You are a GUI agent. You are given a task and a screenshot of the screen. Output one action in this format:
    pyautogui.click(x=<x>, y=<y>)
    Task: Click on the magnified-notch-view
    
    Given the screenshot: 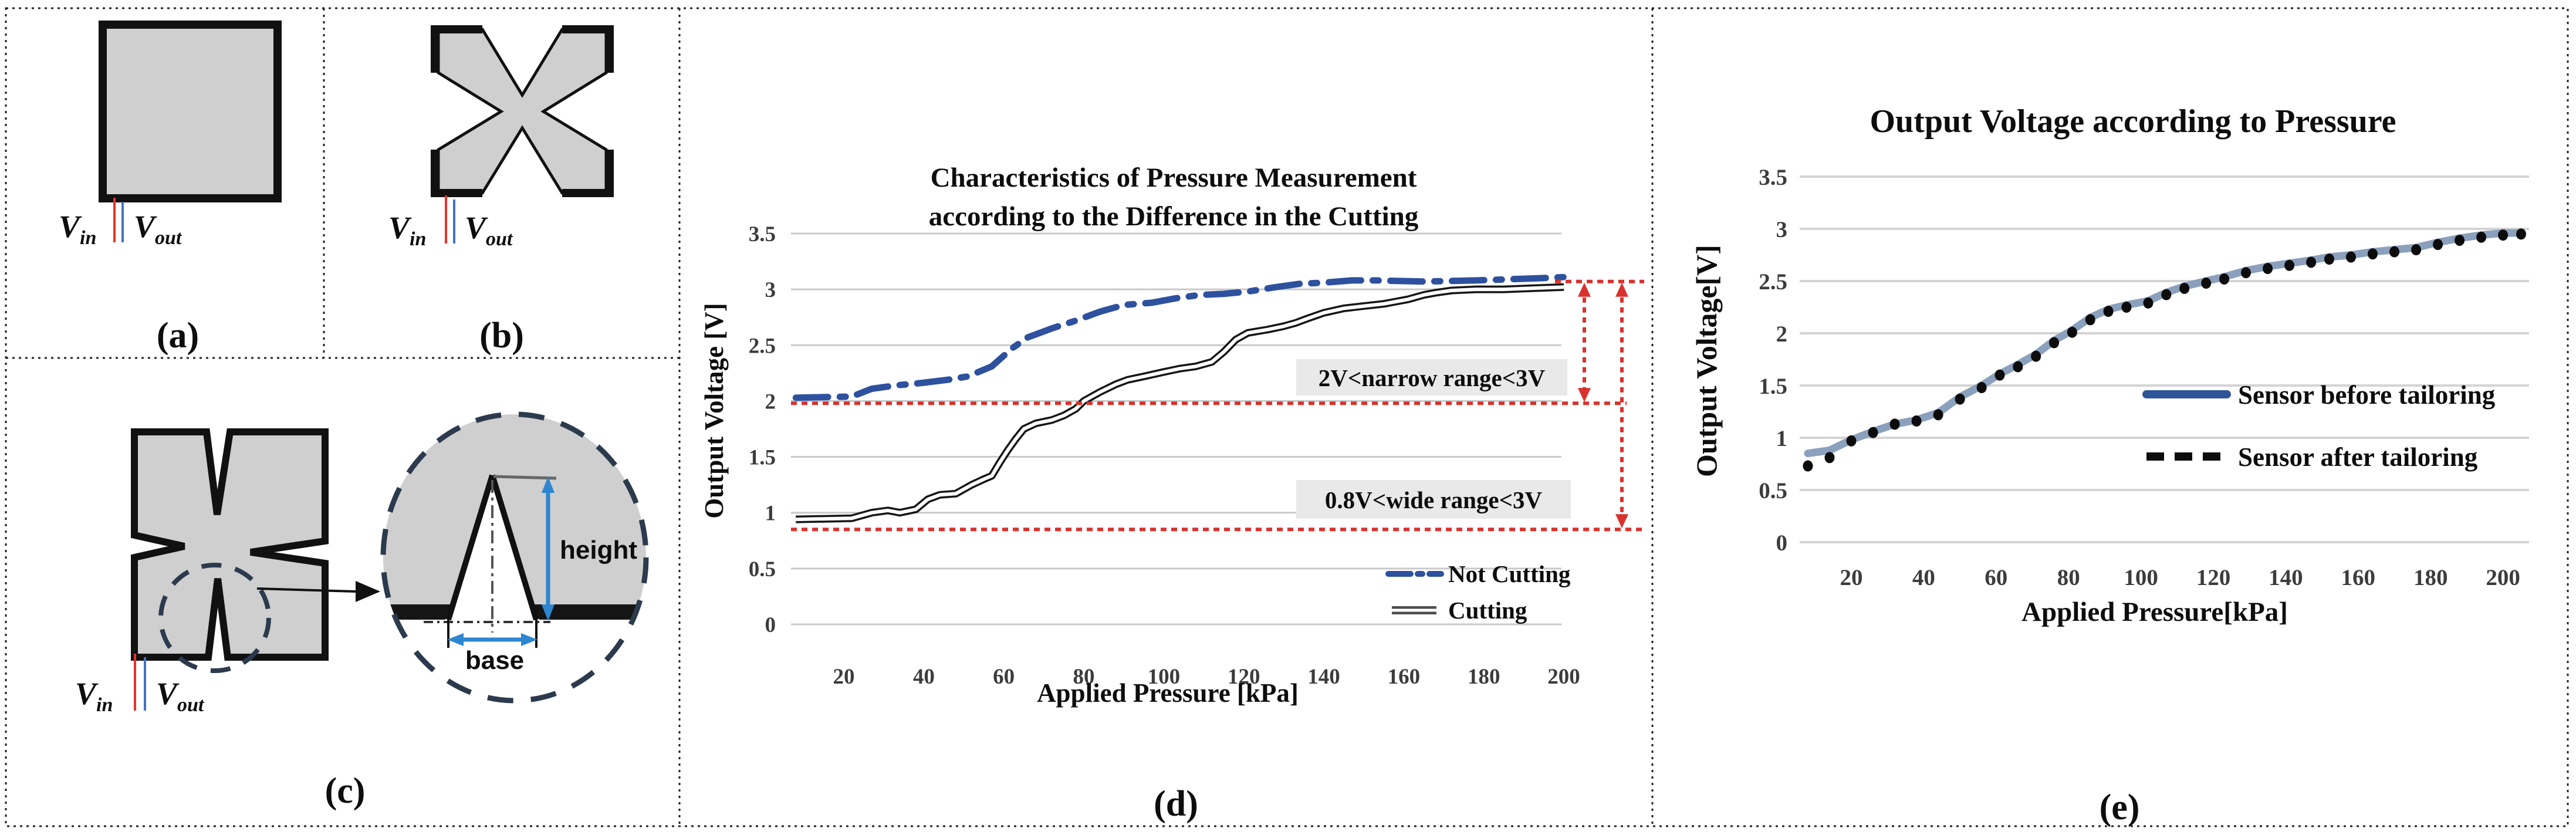 What is the action you would take?
    pyautogui.click(x=514, y=518)
    